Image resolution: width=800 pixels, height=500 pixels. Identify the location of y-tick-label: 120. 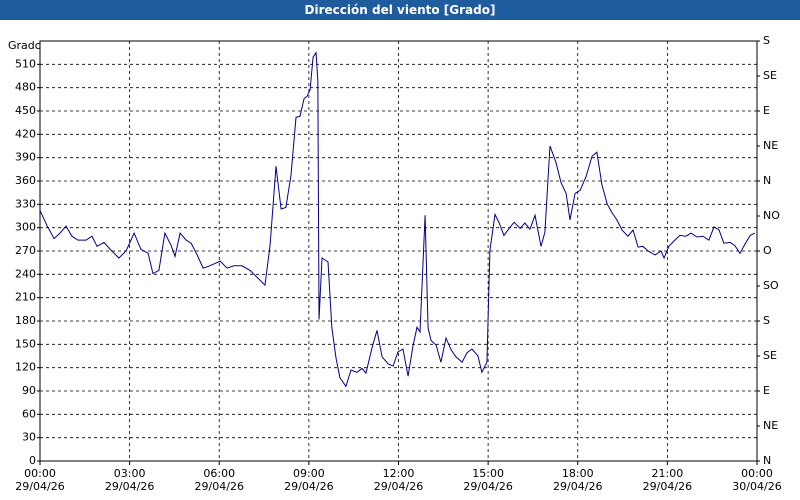
(25, 367).